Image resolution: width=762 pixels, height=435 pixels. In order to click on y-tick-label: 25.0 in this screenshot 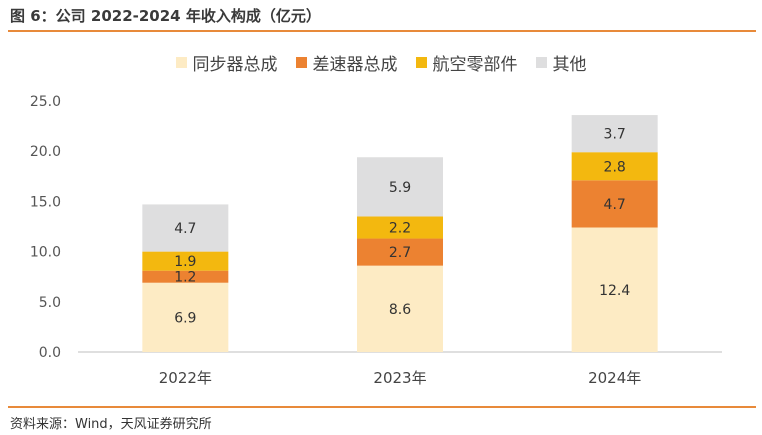, I will do `click(45, 102)`.